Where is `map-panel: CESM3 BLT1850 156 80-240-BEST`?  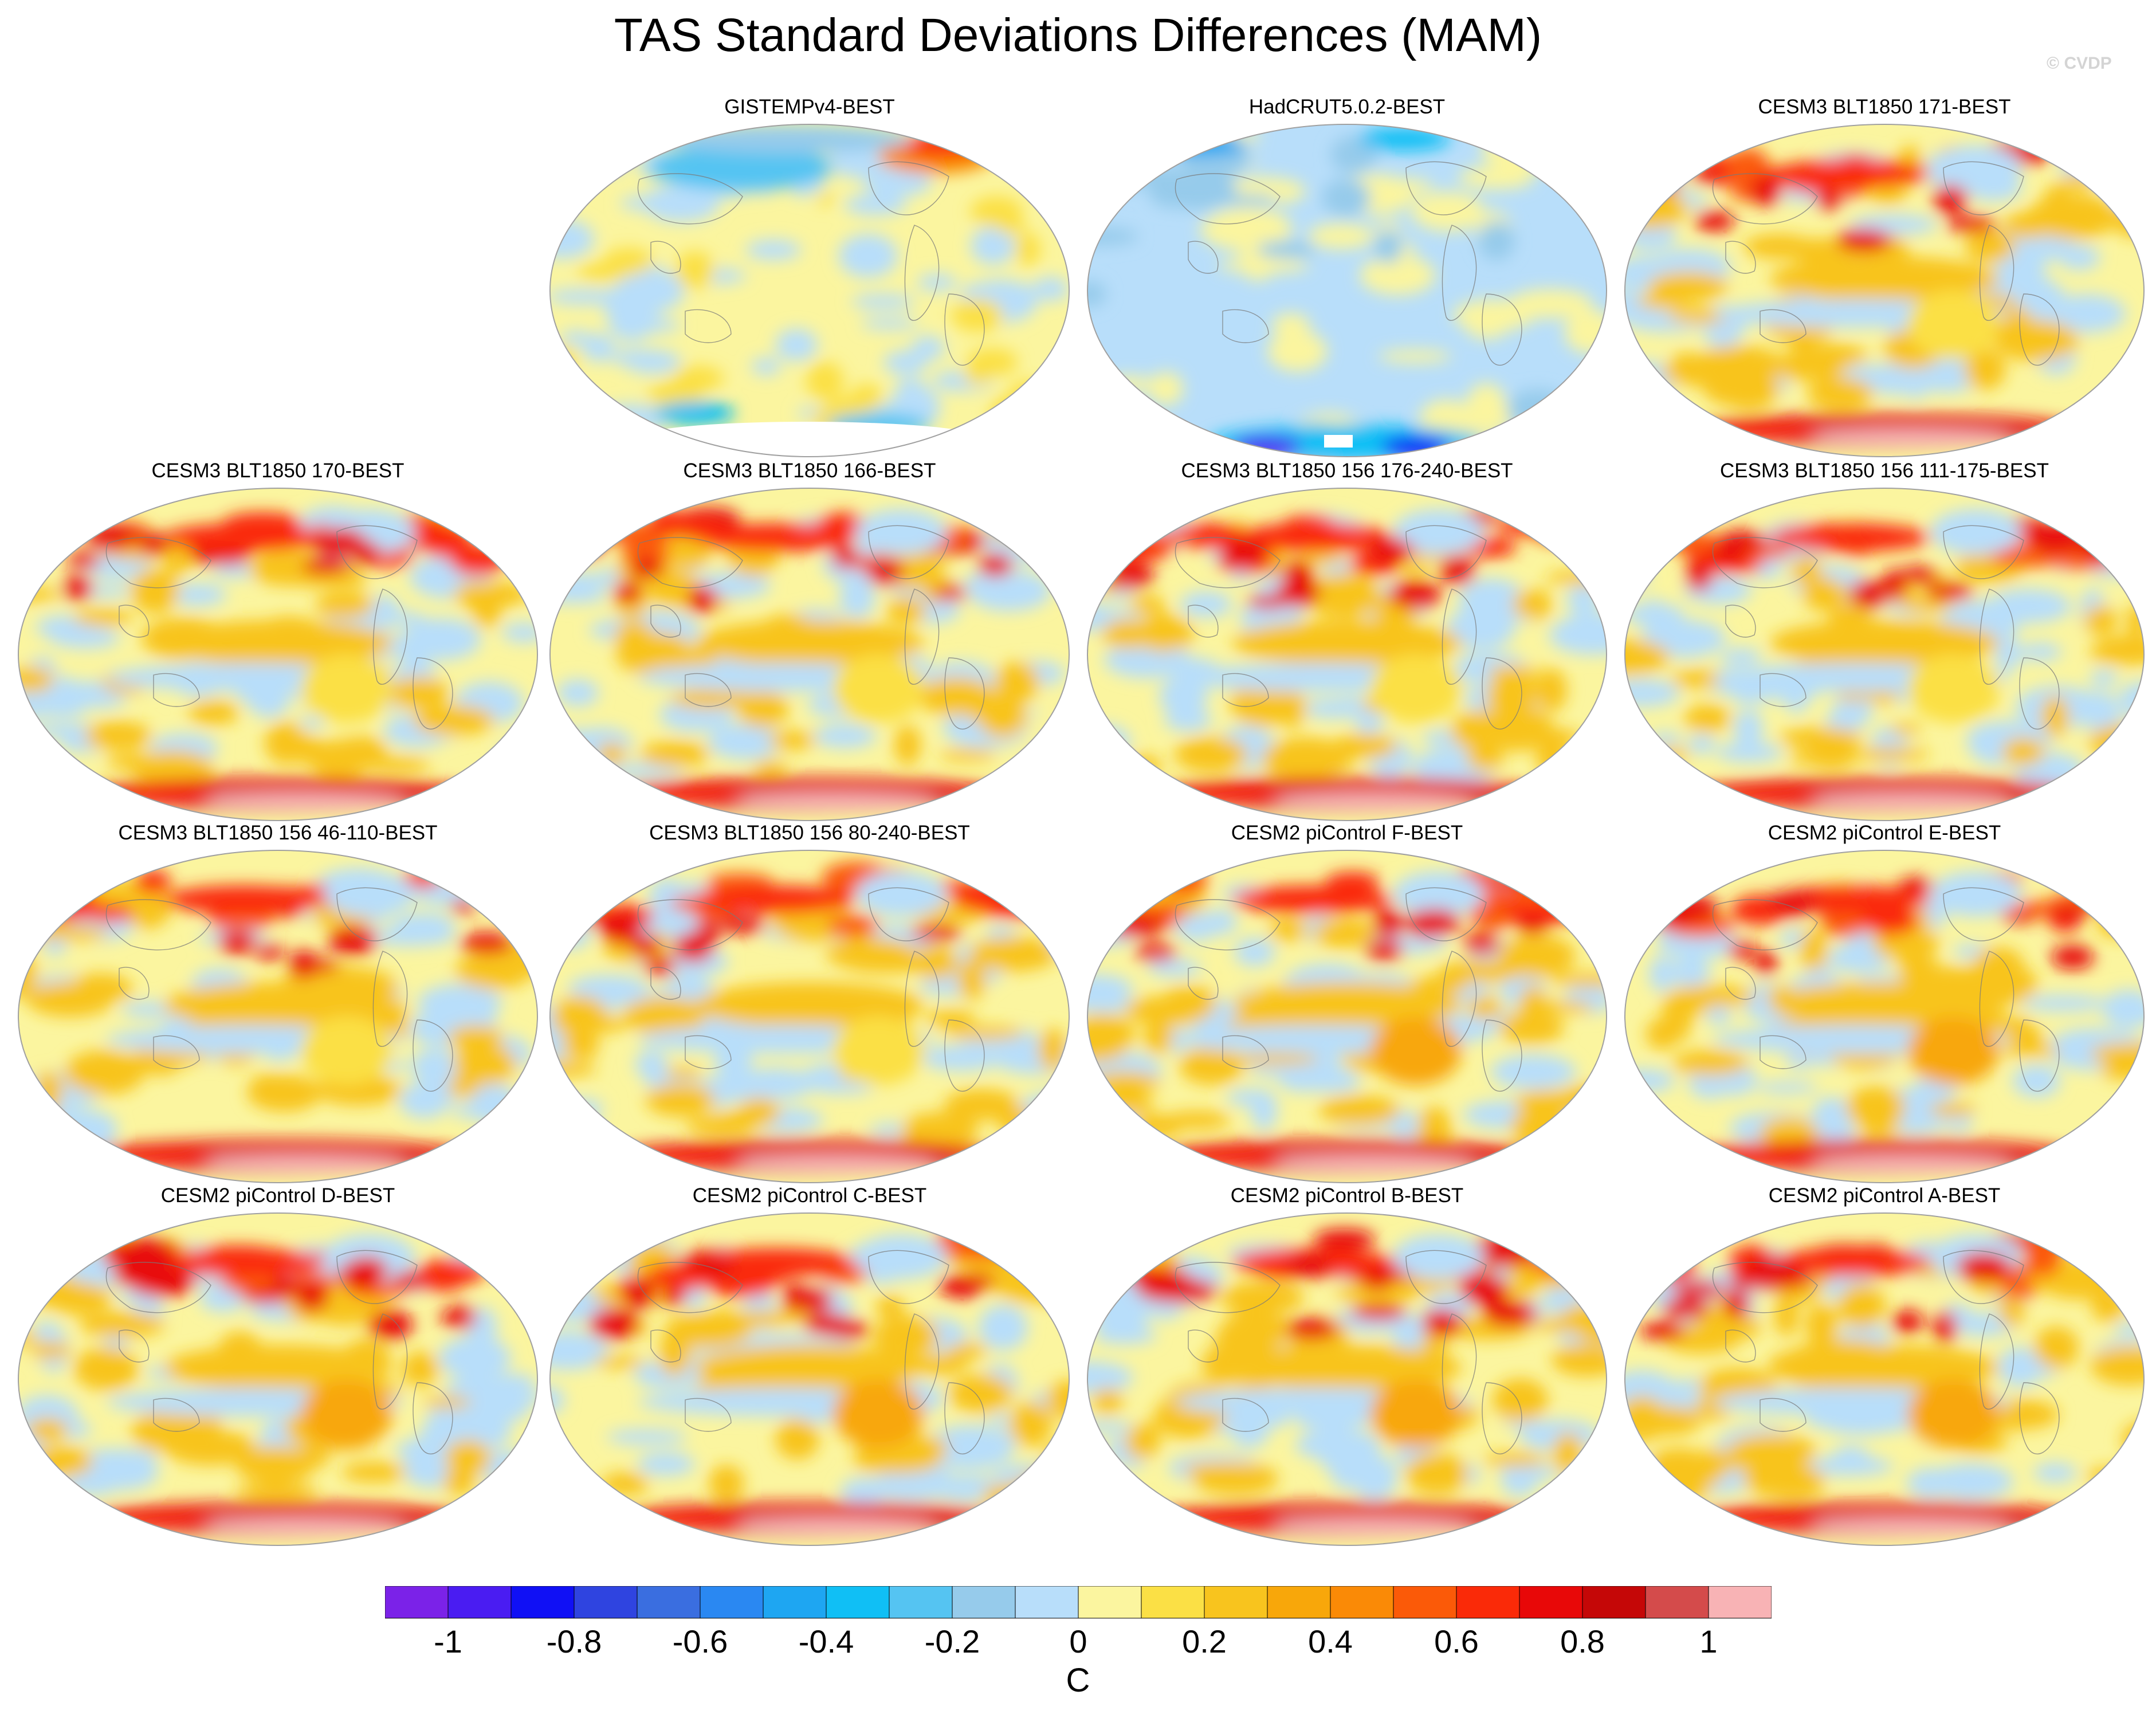
map-panel: CESM3 BLT1850 156 80-240-BEST is located at coordinates (809, 1004).